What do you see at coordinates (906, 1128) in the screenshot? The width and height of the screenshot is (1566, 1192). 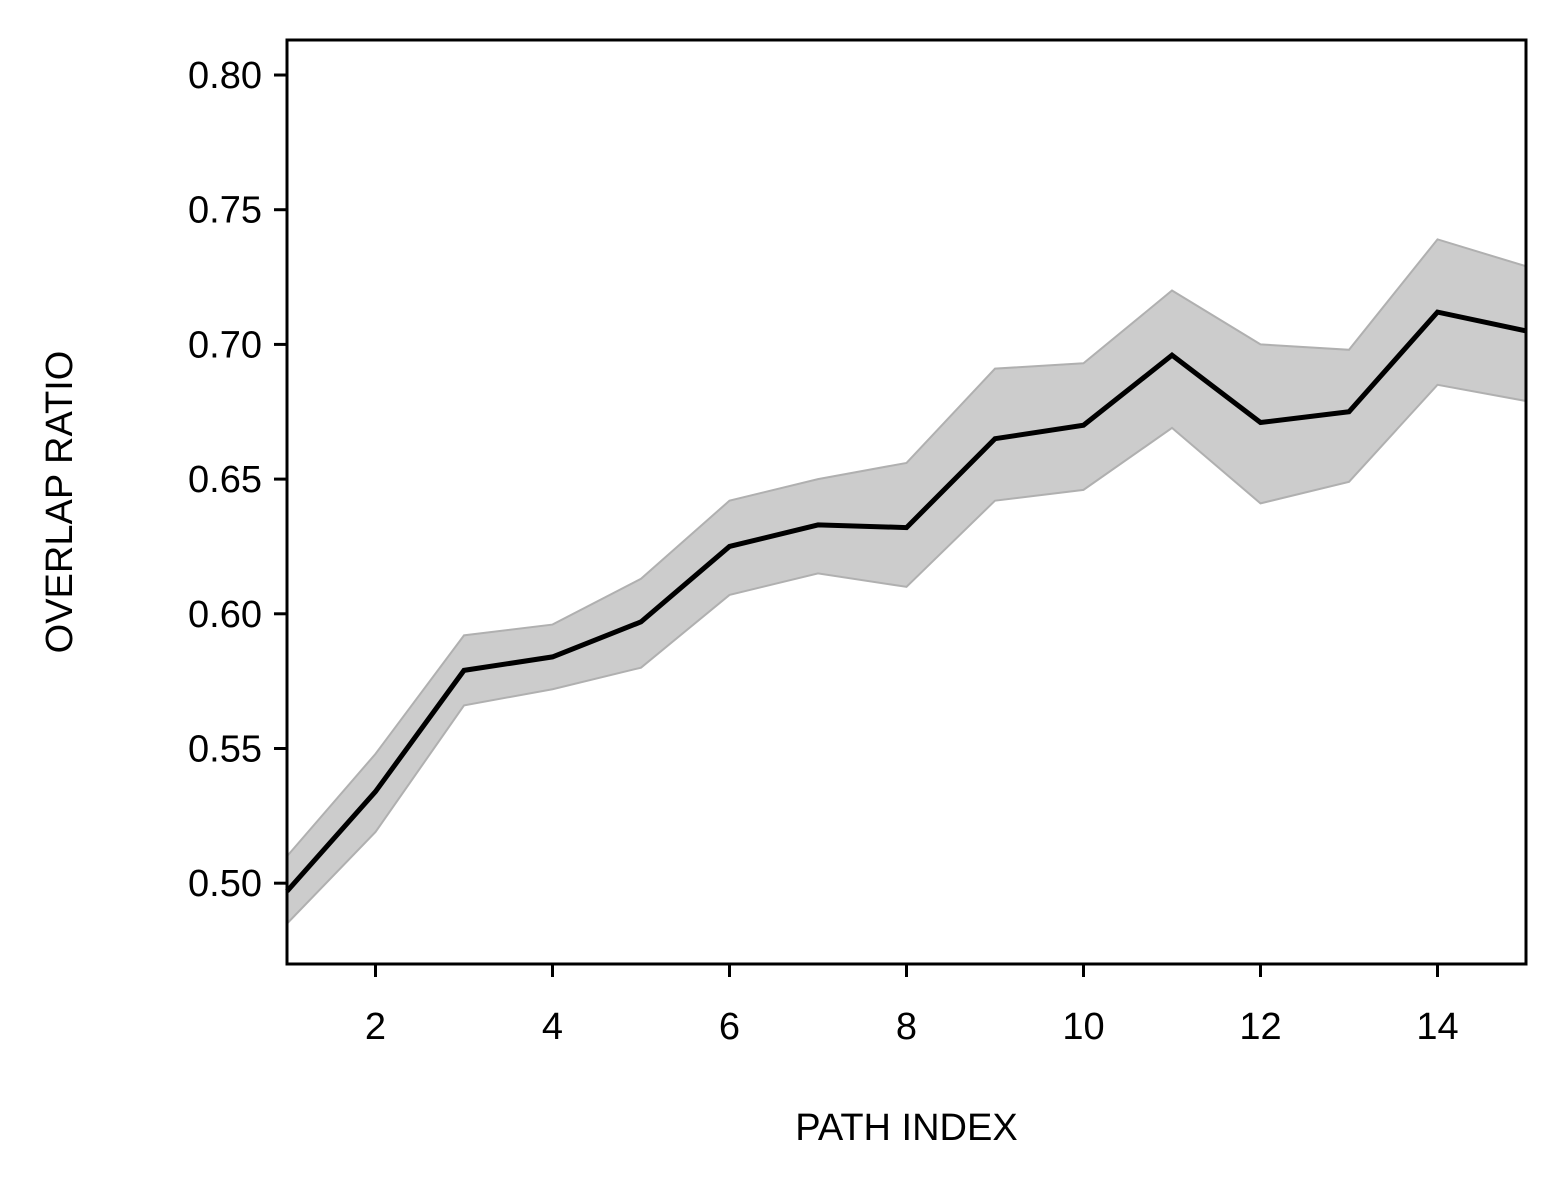 I see `x-axis-label: PATH INDEX` at bounding box center [906, 1128].